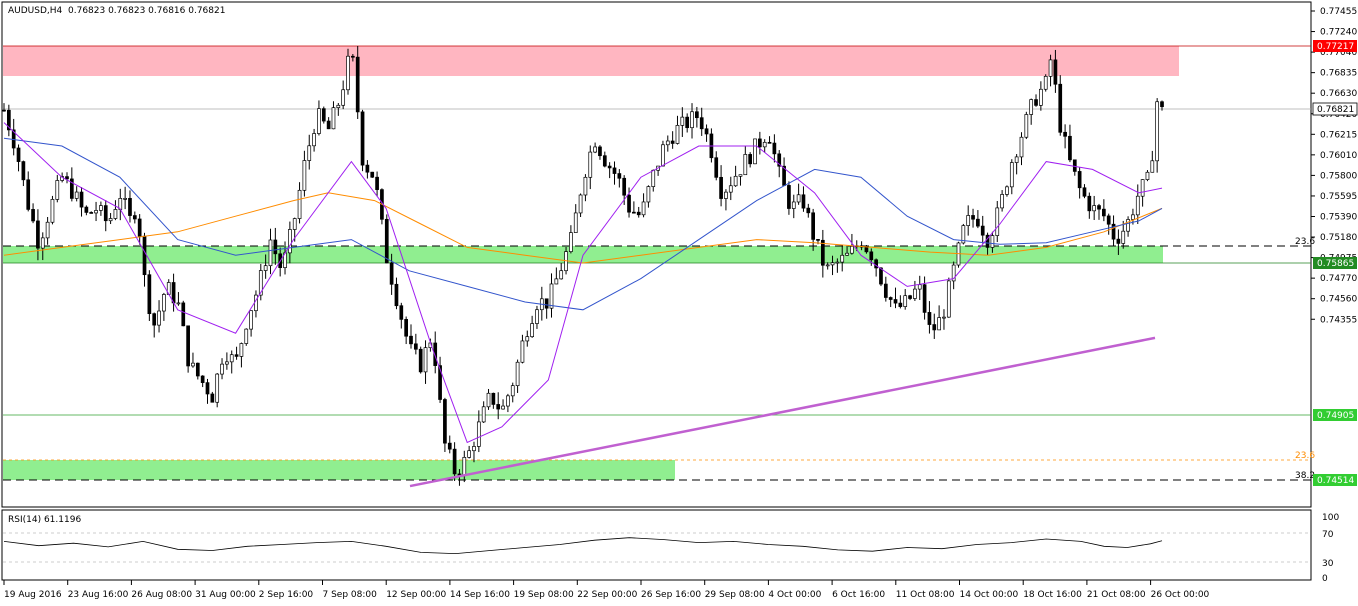  What do you see at coordinates (1338, 218) in the screenshot?
I see `price-tick-label: 0.75390` at bounding box center [1338, 218].